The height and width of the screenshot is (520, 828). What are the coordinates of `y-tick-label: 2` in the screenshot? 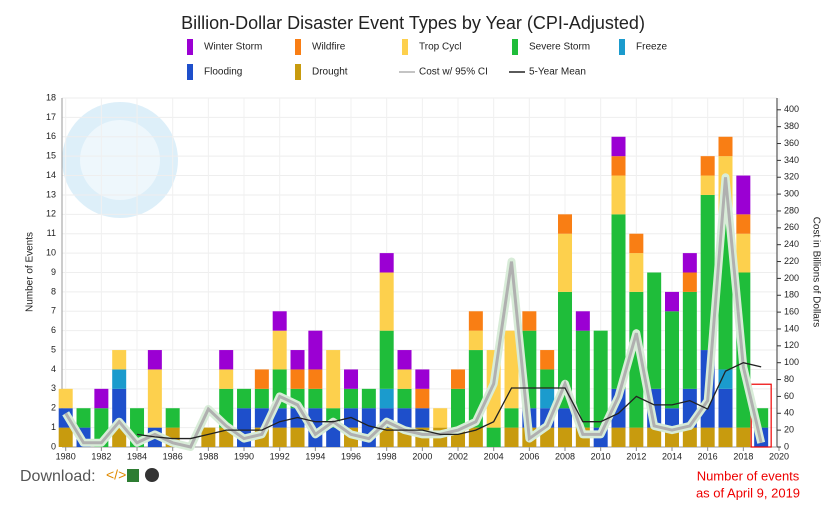 It's located at (53, 408).